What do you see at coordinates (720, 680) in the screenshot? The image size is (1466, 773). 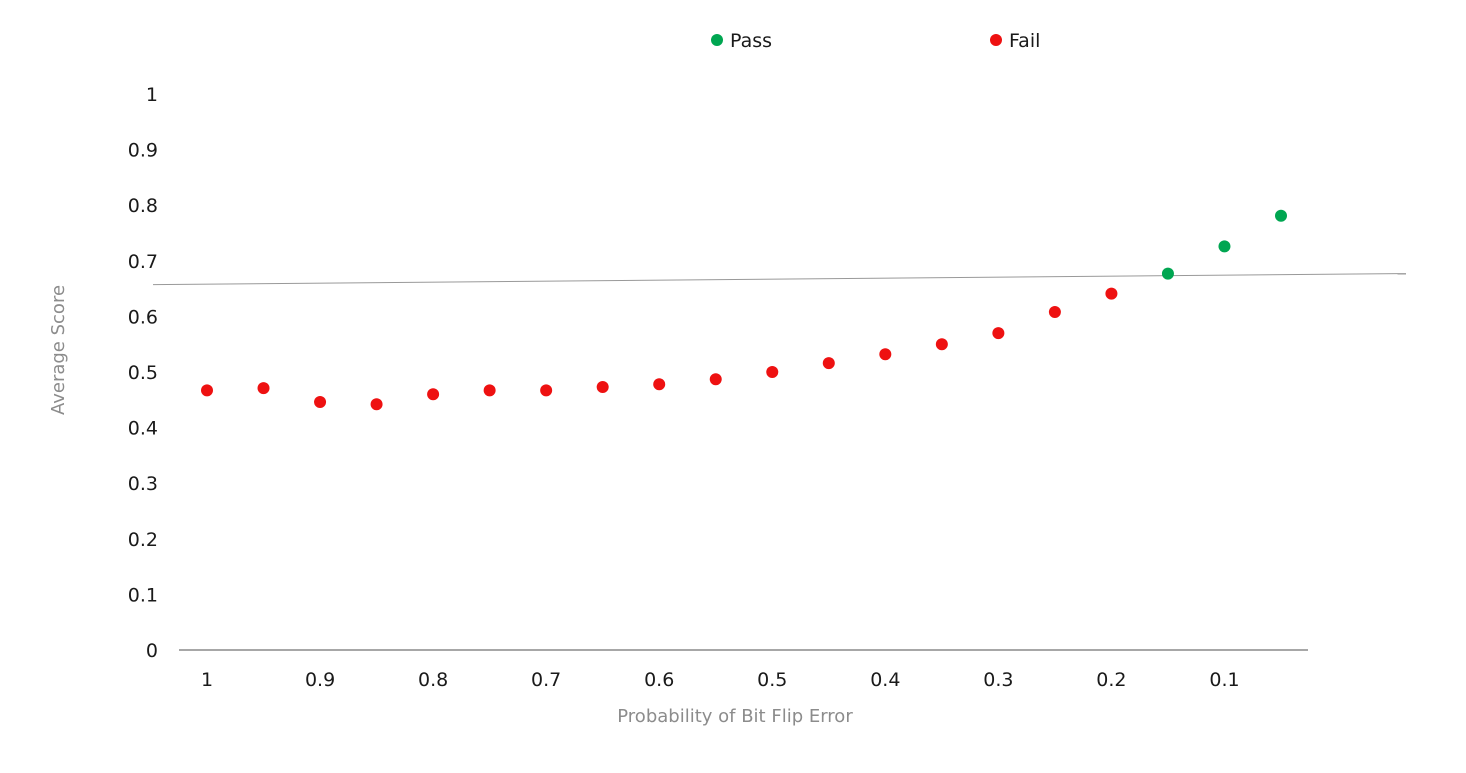 I see `x-axis-ticks: 1 0.9 0.8 0.7 0.6 0.5 0.4 0.3 0.2 0.1` at bounding box center [720, 680].